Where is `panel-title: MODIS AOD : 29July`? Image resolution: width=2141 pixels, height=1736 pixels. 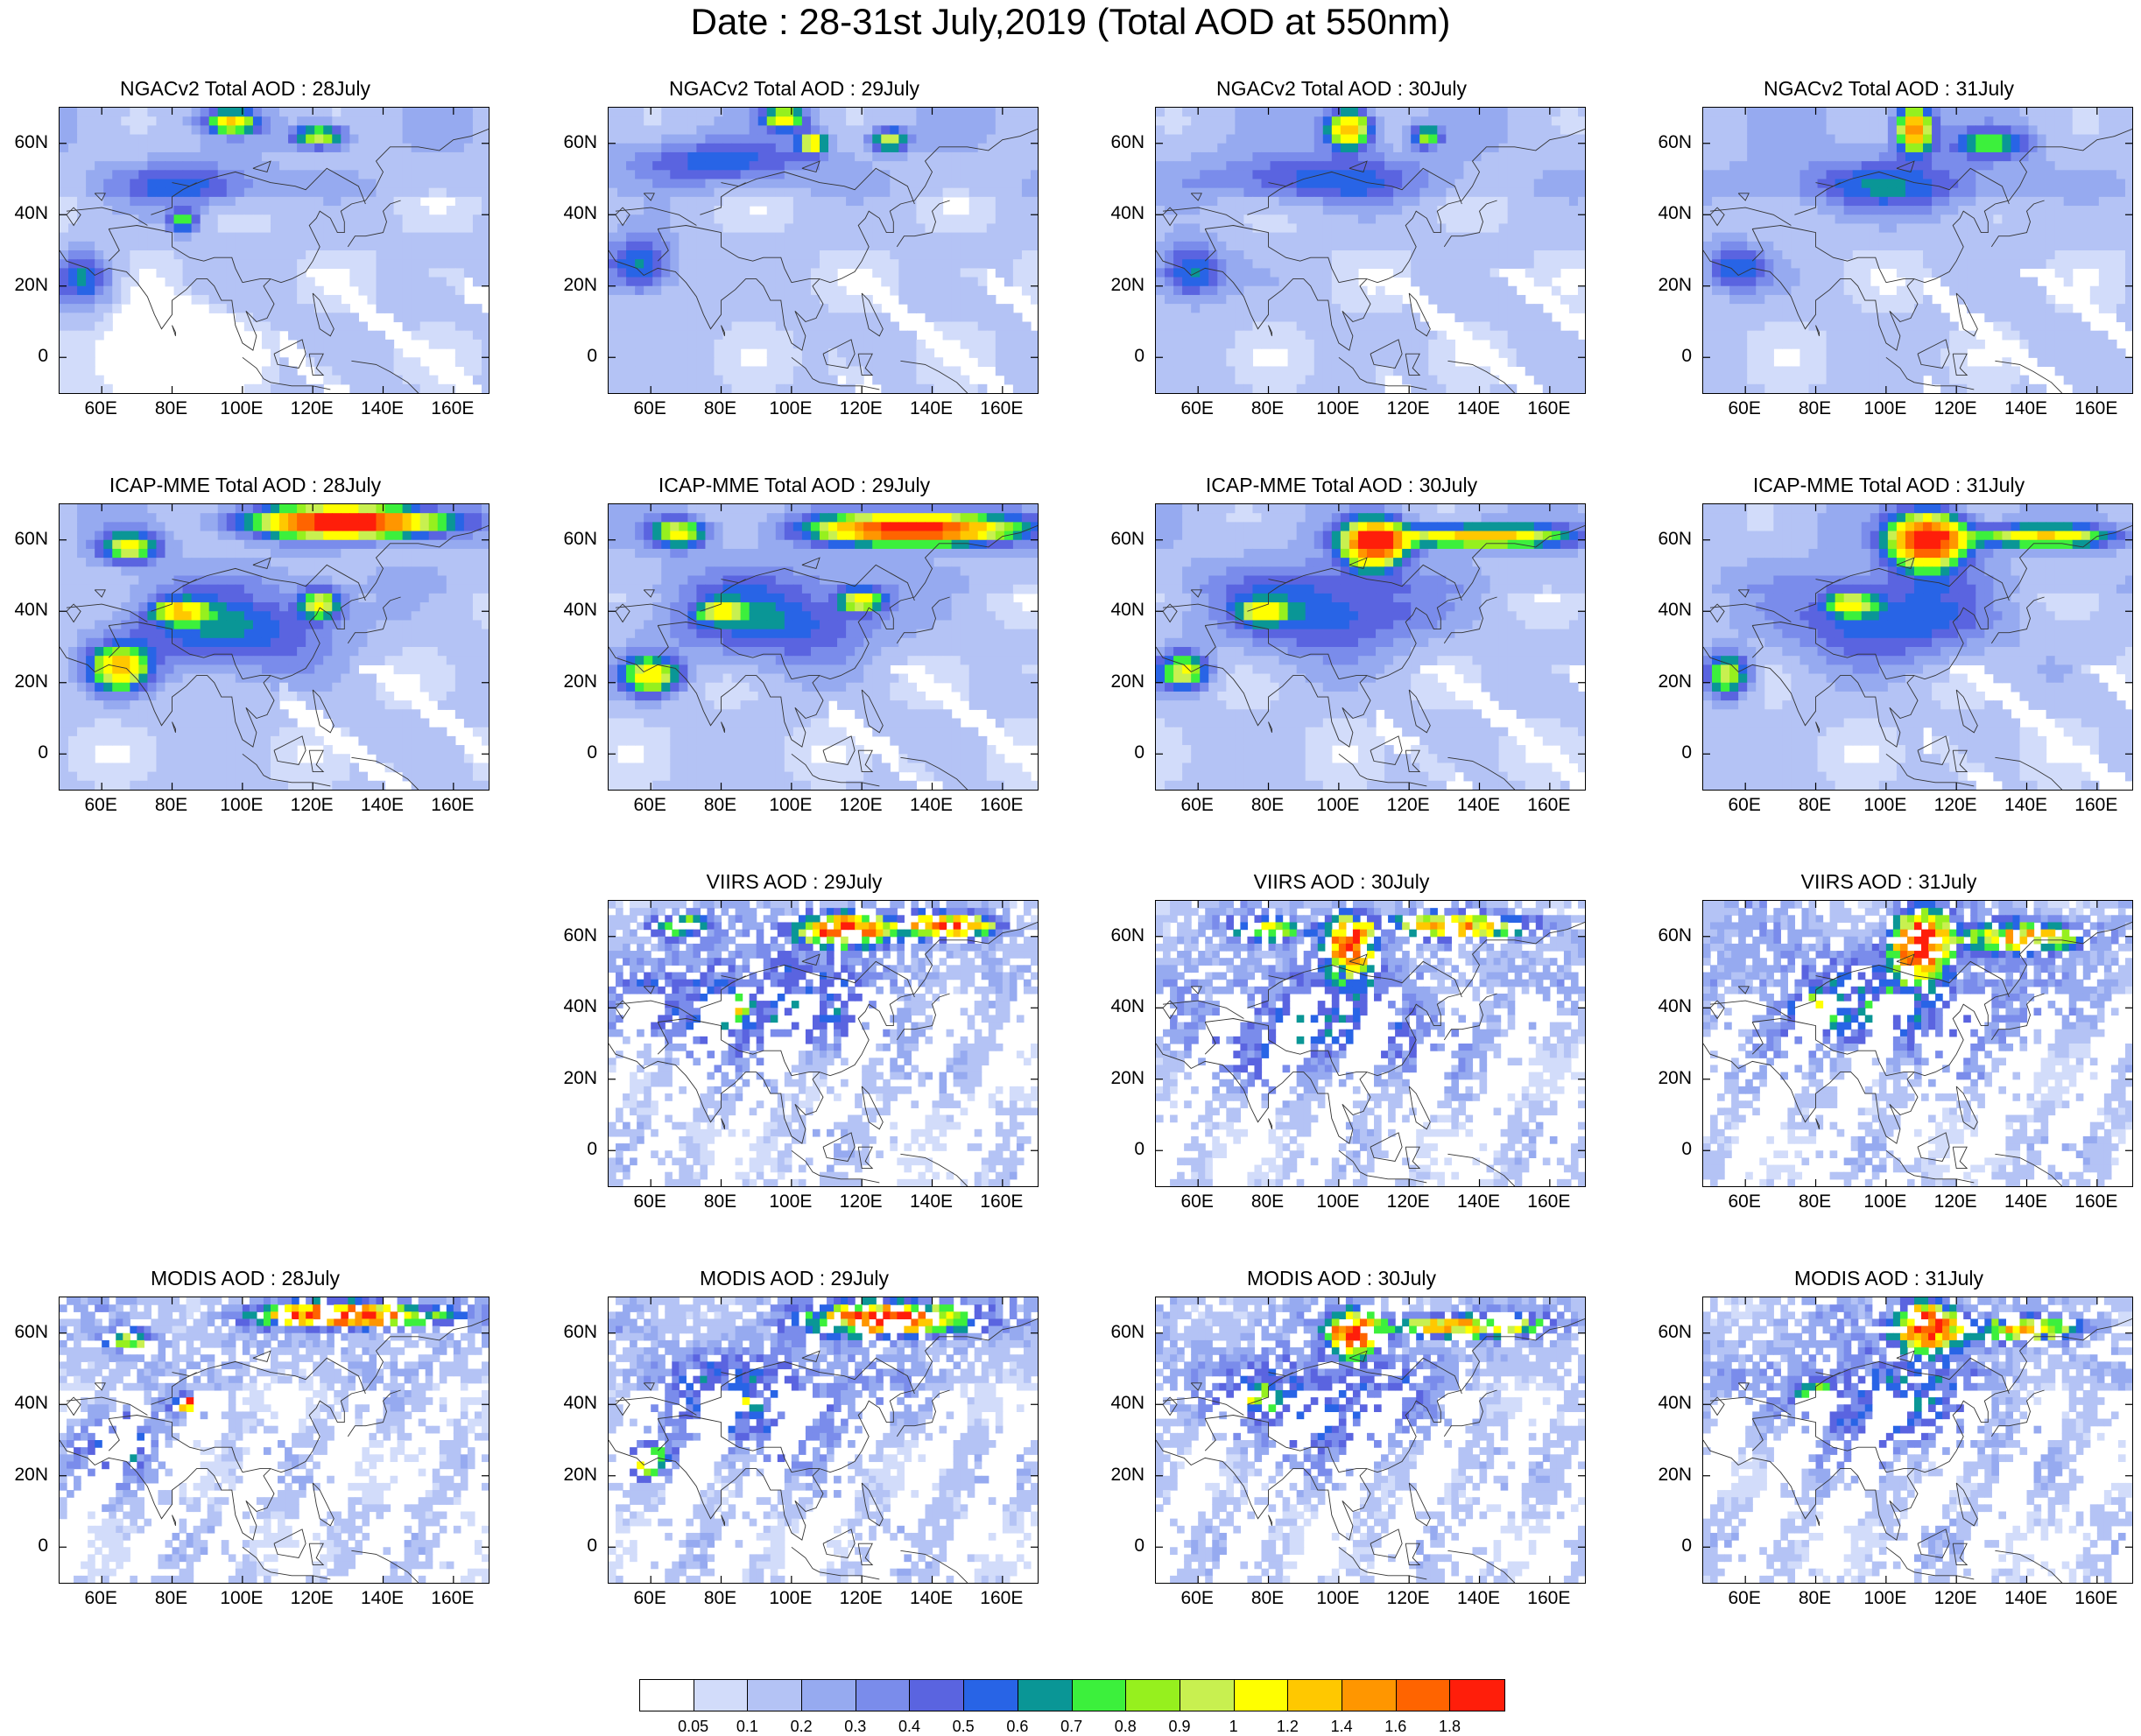 panel-title: MODIS AOD : 29July is located at coordinates (794, 1278).